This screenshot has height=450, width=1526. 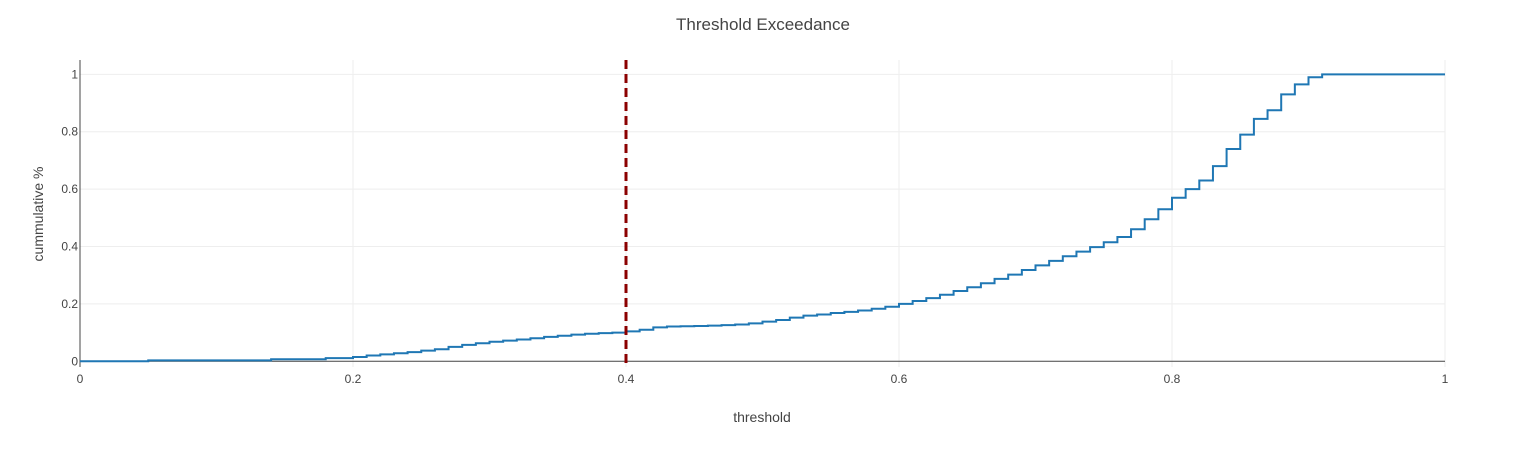 I want to click on x-tick-label: 1, so click(x=1445, y=379).